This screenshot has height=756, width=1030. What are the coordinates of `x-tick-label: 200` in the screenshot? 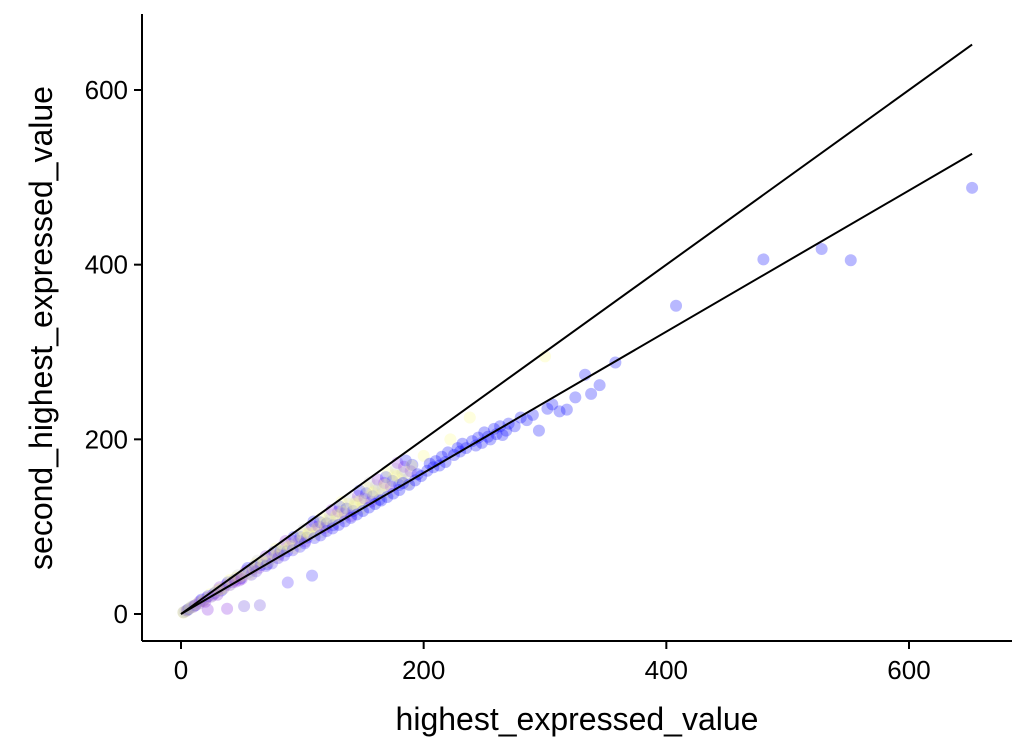 It's located at (423, 670).